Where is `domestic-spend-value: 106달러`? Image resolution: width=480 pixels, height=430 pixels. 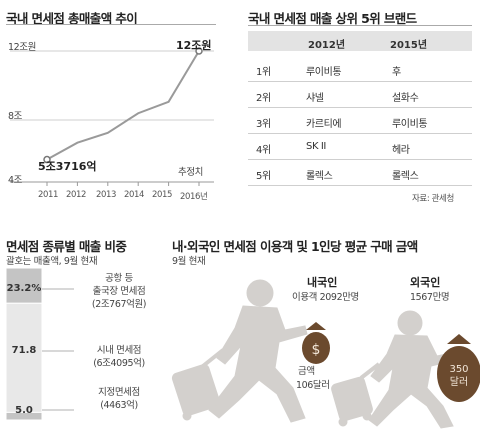 domestic-spend-value: 106달러 is located at coordinates (313, 385).